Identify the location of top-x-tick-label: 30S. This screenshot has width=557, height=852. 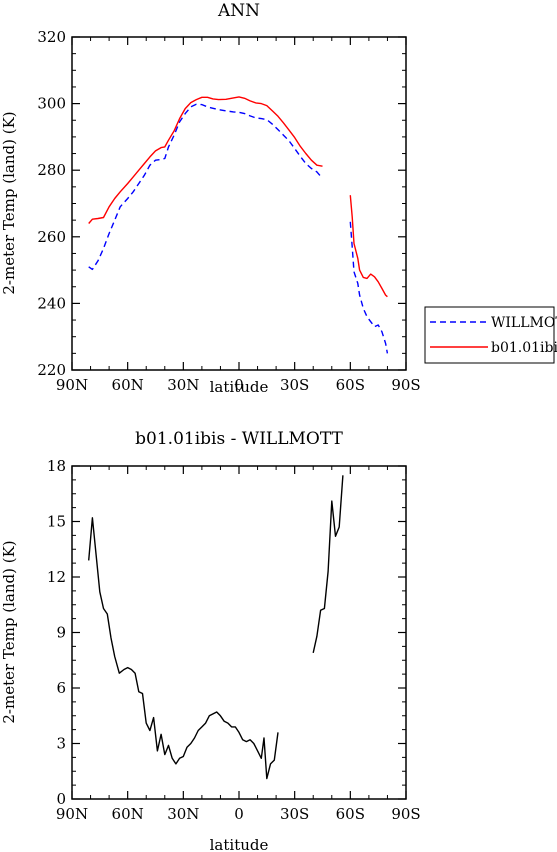
(294, 385).